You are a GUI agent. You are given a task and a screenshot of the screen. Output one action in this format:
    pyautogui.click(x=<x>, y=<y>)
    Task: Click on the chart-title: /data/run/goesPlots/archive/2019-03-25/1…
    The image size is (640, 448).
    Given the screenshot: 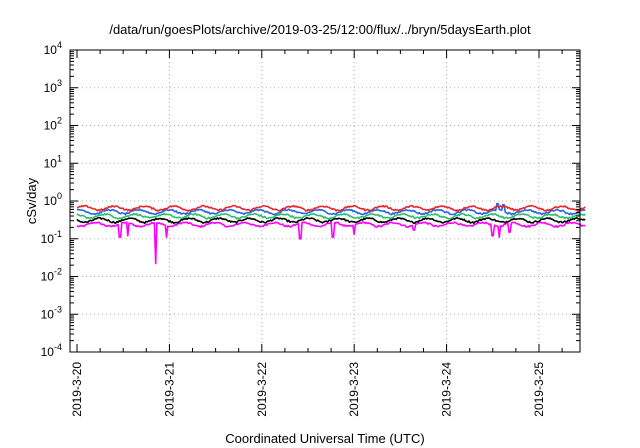 What is the action you would take?
    pyautogui.click(x=320, y=29)
    